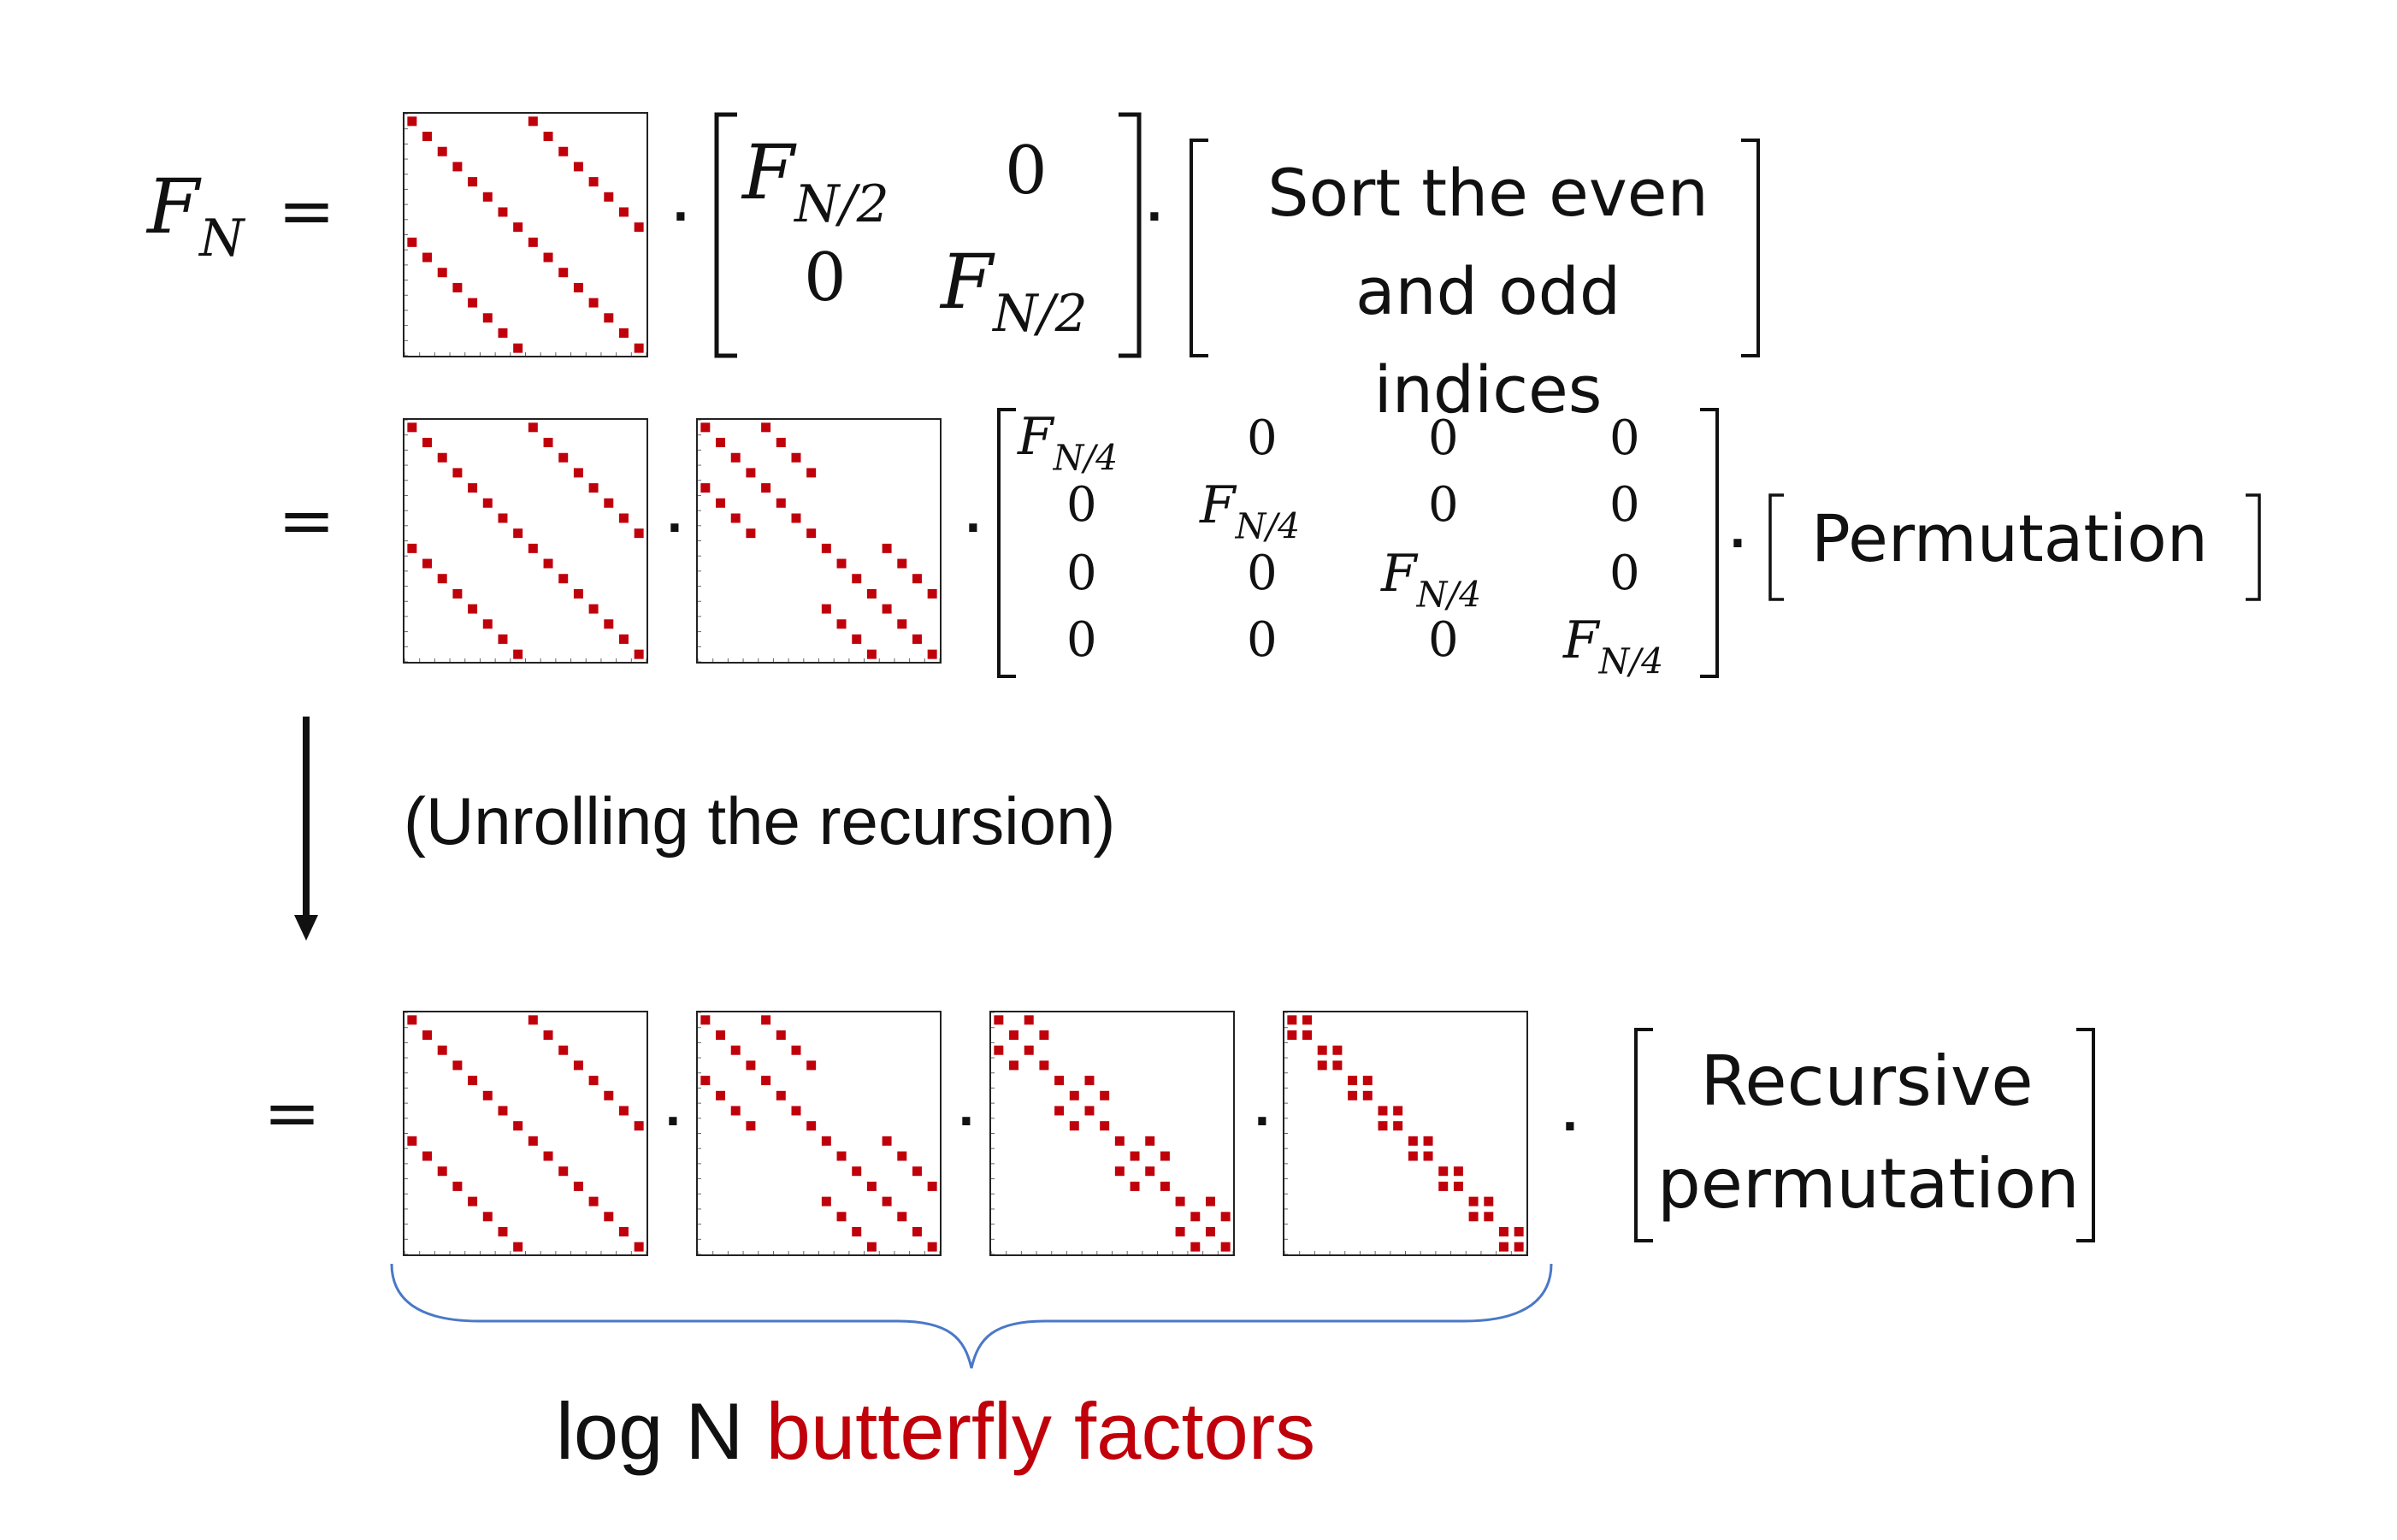  What do you see at coordinates (819, 541) in the screenshot?
I see `butterfly-matrix-row2-factor2` at bounding box center [819, 541].